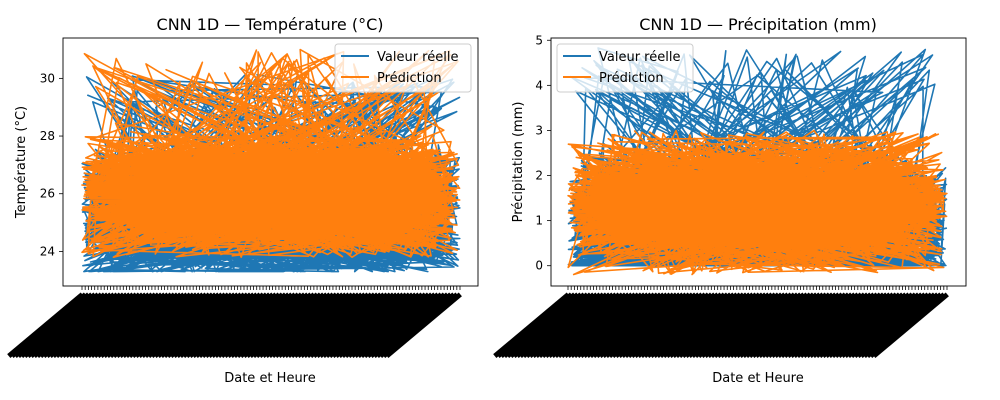 This screenshot has width=1000, height=400. What do you see at coordinates (518, 162) in the screenshot?
I see `y-axis-label: Précipitation (mm)` at bounding box center [518, 162].